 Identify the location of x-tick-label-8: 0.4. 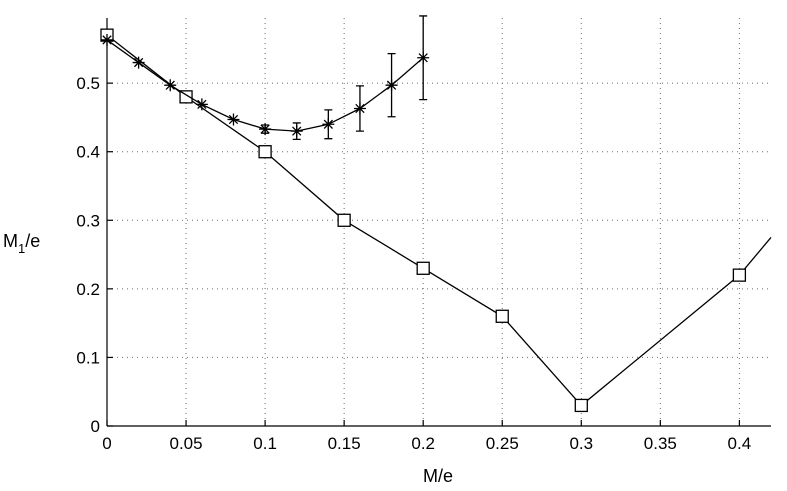
(740, 443).